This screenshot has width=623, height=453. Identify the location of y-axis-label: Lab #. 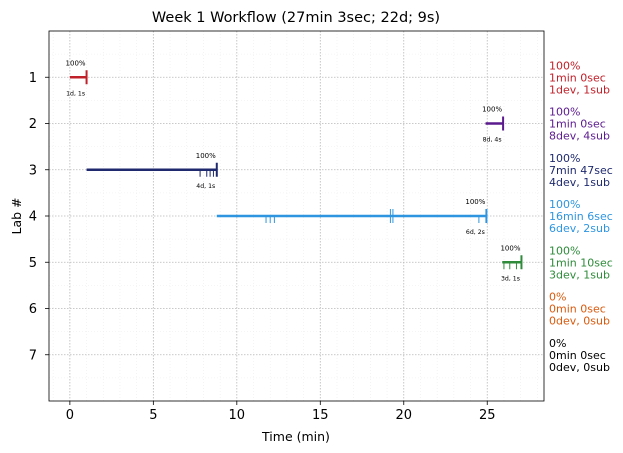
(16, 215).